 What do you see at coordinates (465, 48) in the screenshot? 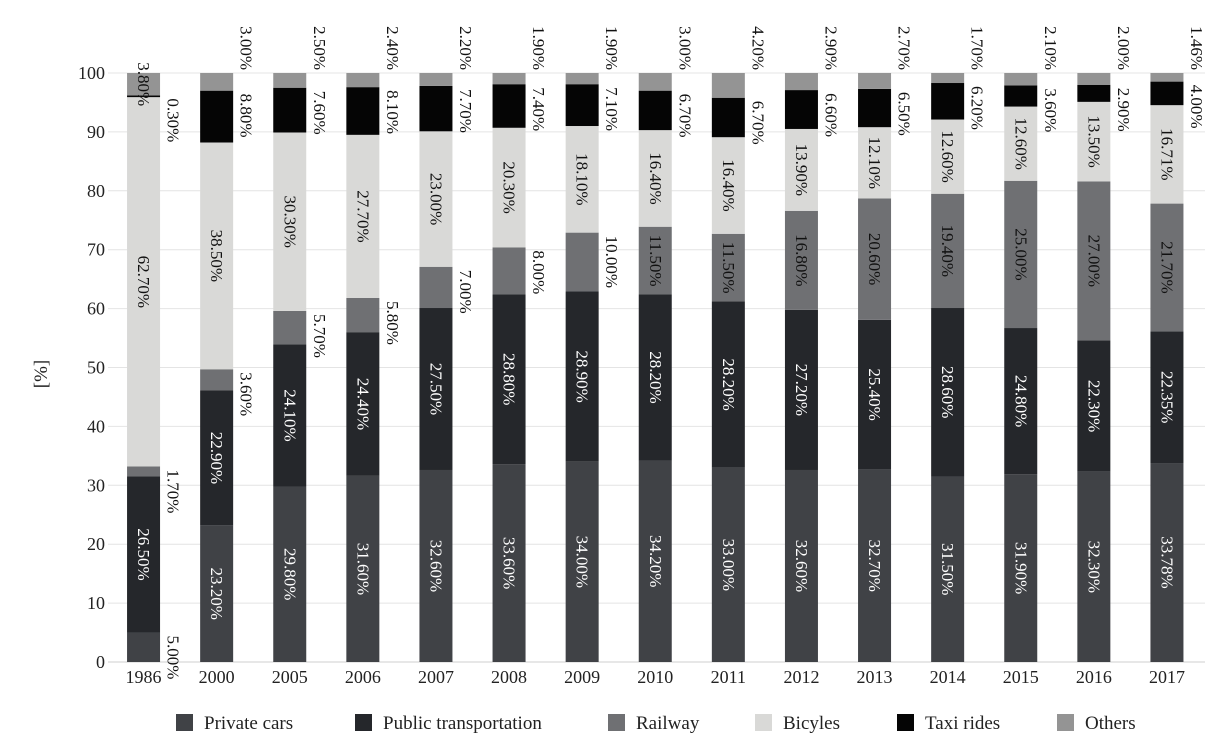
I see `data-label: 2.20%` at bounding box center [465, 48].